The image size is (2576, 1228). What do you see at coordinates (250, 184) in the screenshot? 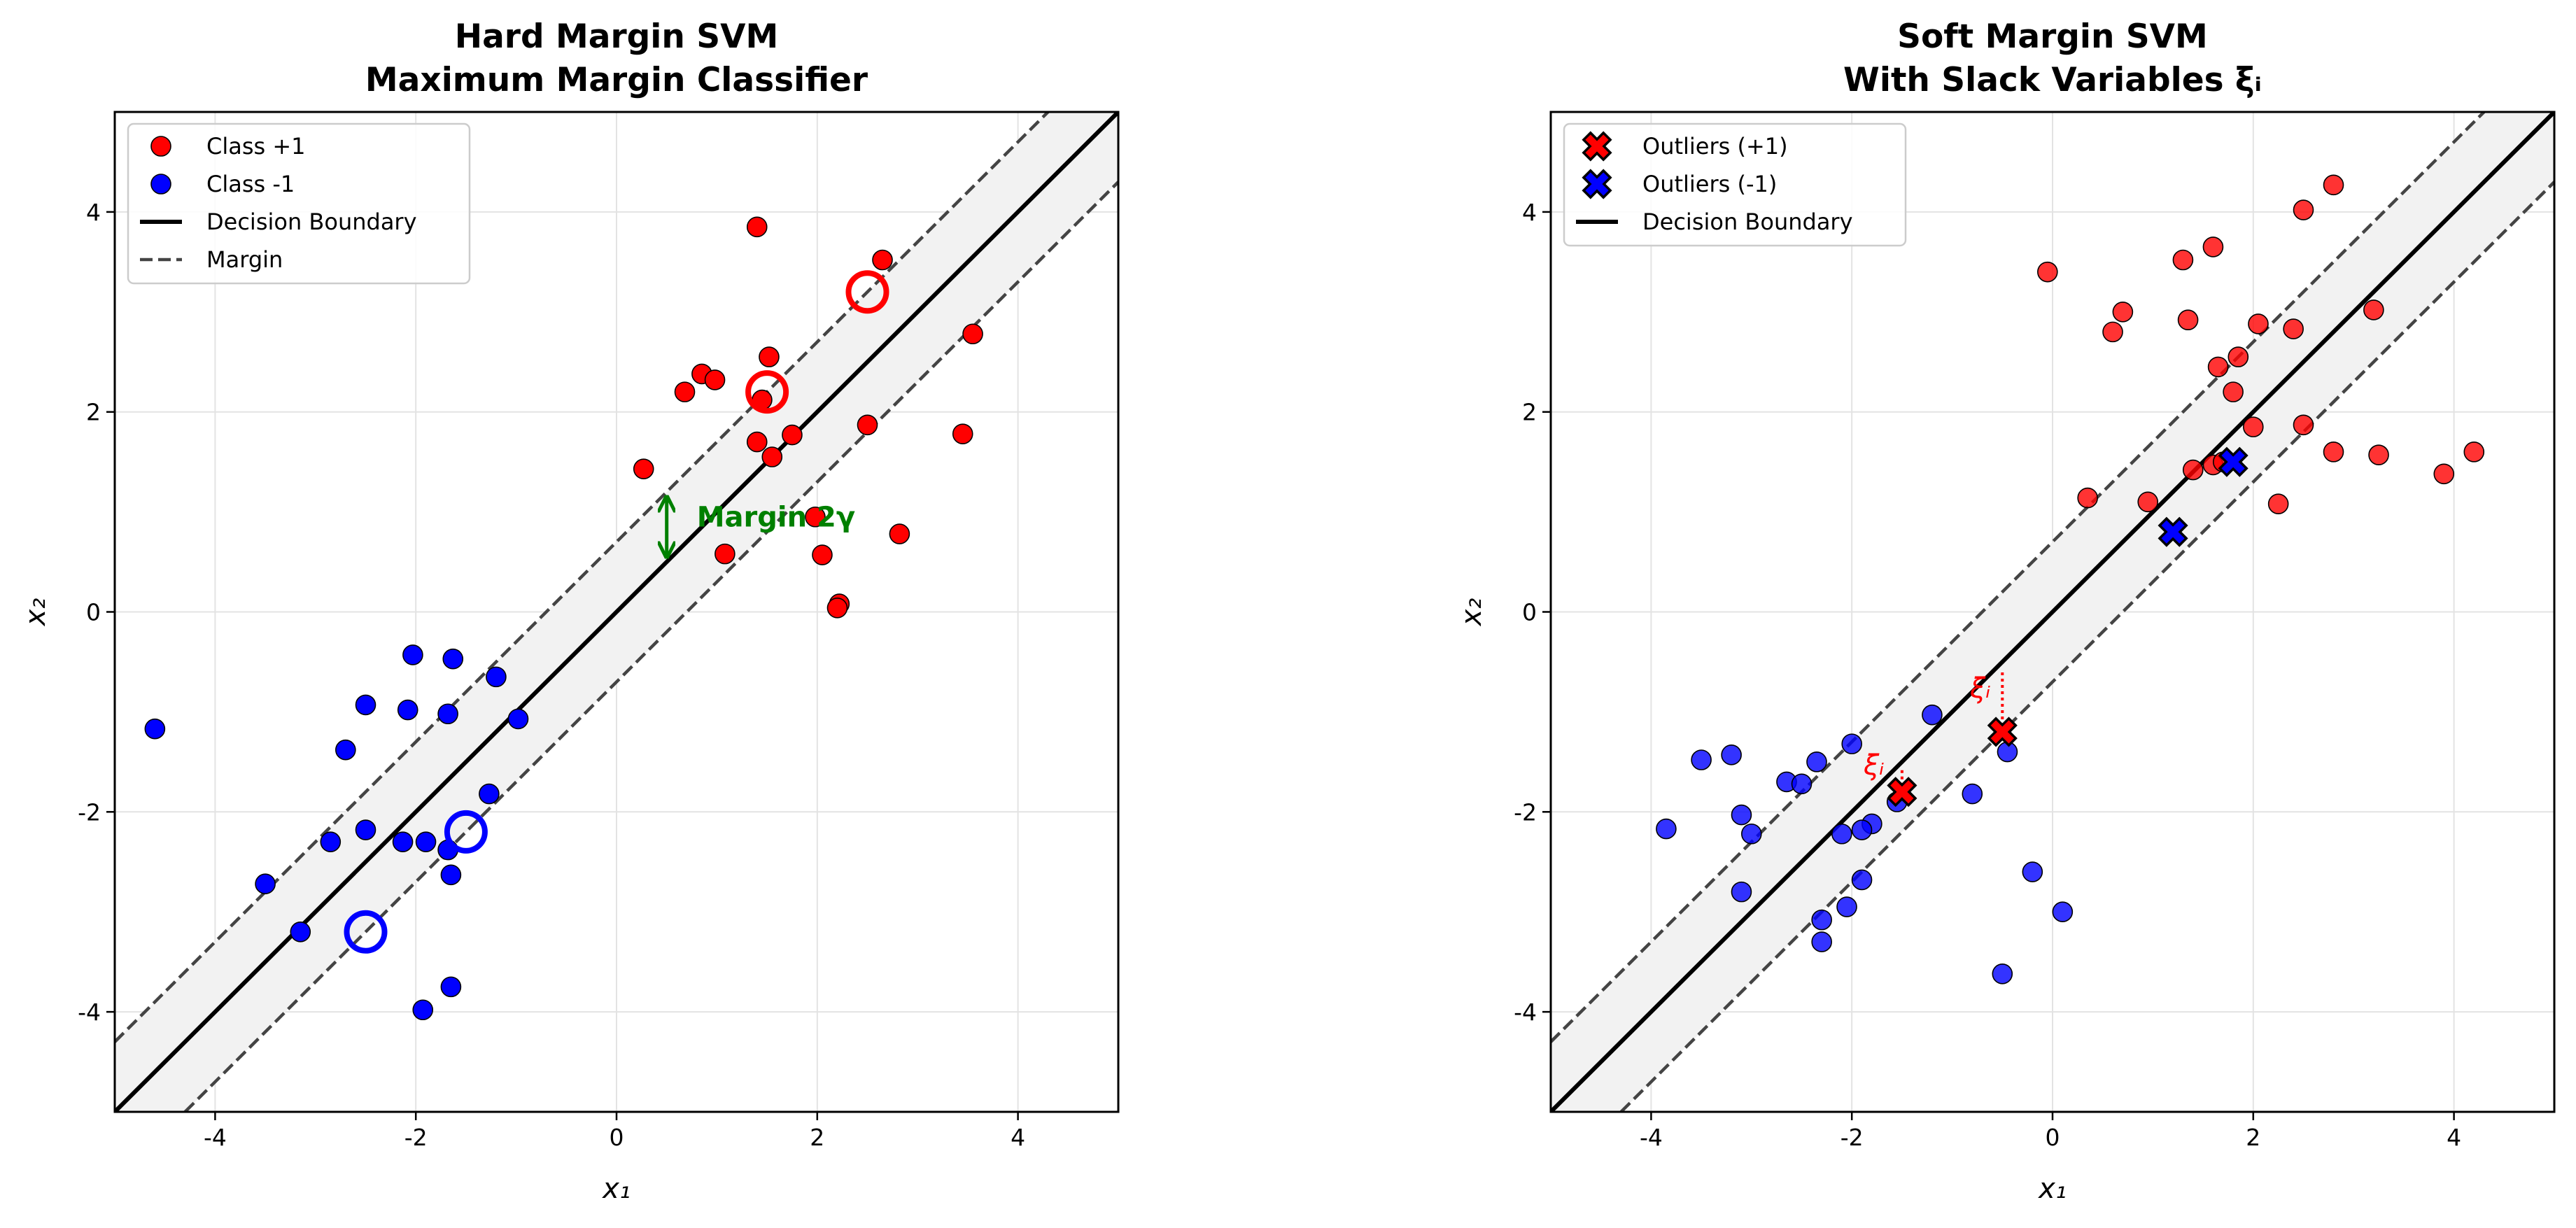
I see `legend-label: Class -1` at bounding box center [250, 184].